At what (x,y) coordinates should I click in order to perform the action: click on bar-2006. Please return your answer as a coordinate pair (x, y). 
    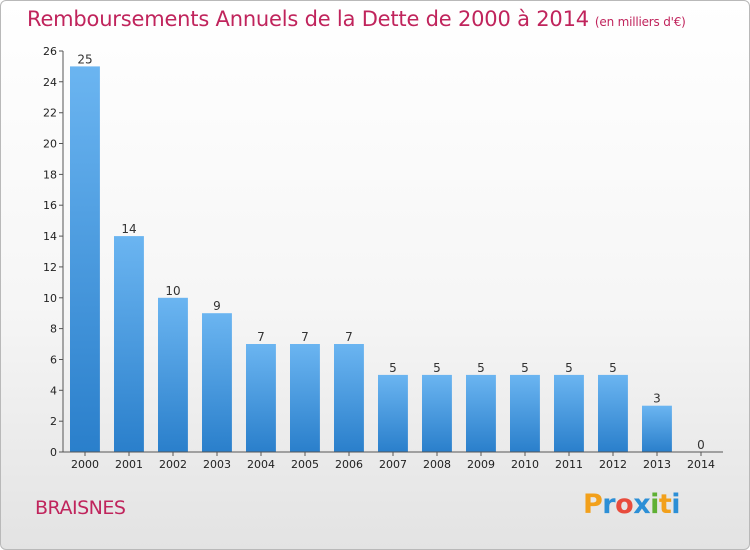
    Looking at the image, I should click on (349, 398).